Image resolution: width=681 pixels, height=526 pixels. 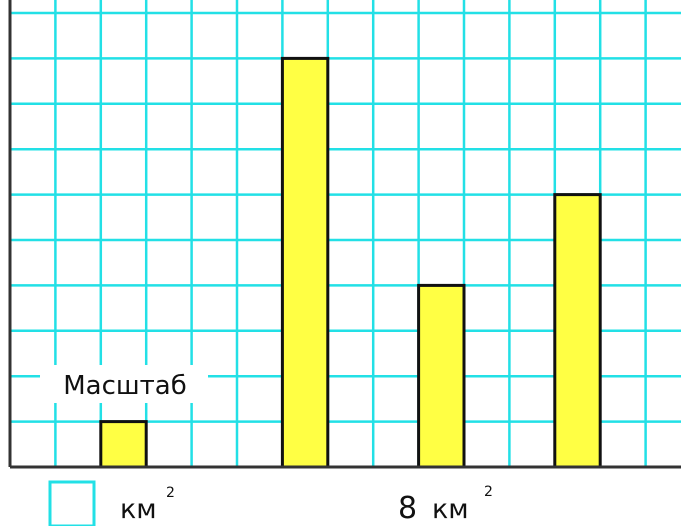 What do you see at coordinates (138, 509) in the screenshot?
I see `legend-unit-text: км` at bounding box center [138, 509].